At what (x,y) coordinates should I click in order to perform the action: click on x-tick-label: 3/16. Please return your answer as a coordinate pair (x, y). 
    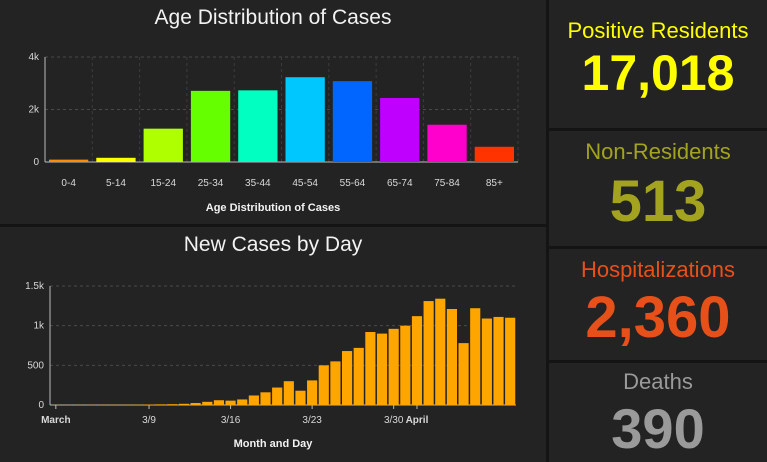
    Looking at the image, I should click on (231, 420).